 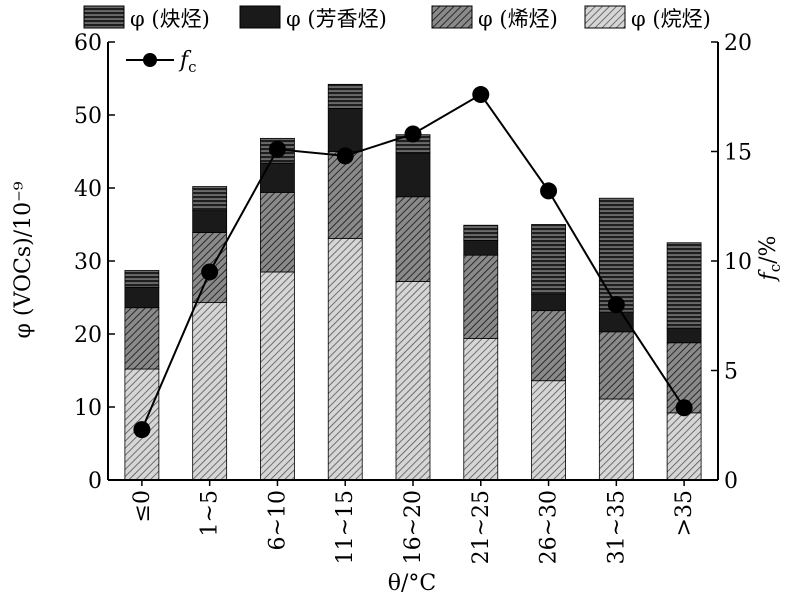 I want to click on x-tick-label: 11~15, so click(x=345, y=527).